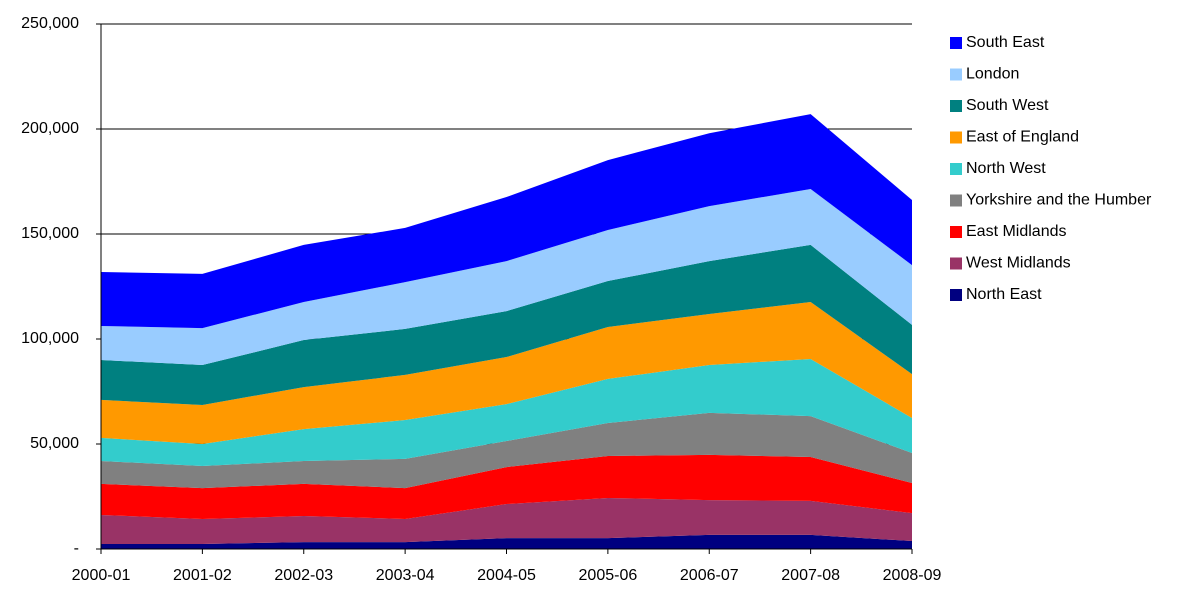 This screenshot has width=1195, height=591. Describe the element at coordinates (912, 575) in the screenshot. I see `x-tick-label: 2008-09` at that location.